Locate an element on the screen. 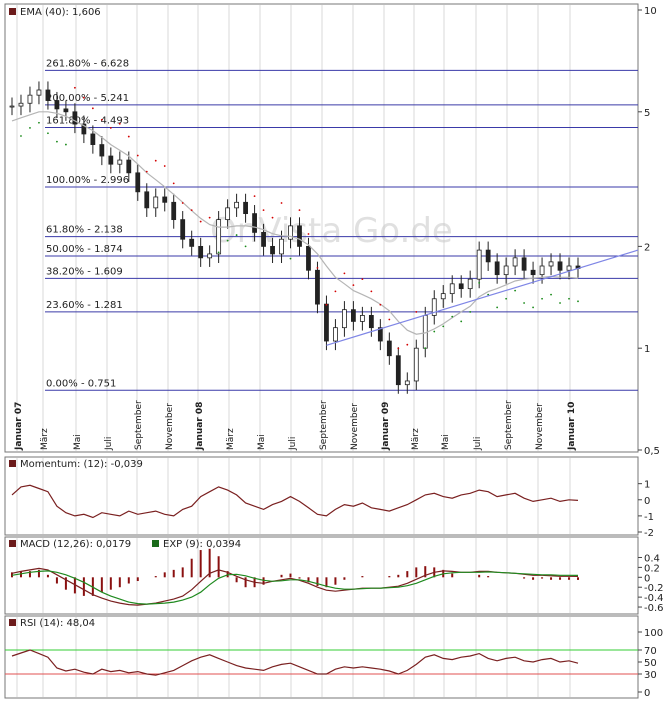  ytick-label: -0.2 is located at coordinates (654, 588).